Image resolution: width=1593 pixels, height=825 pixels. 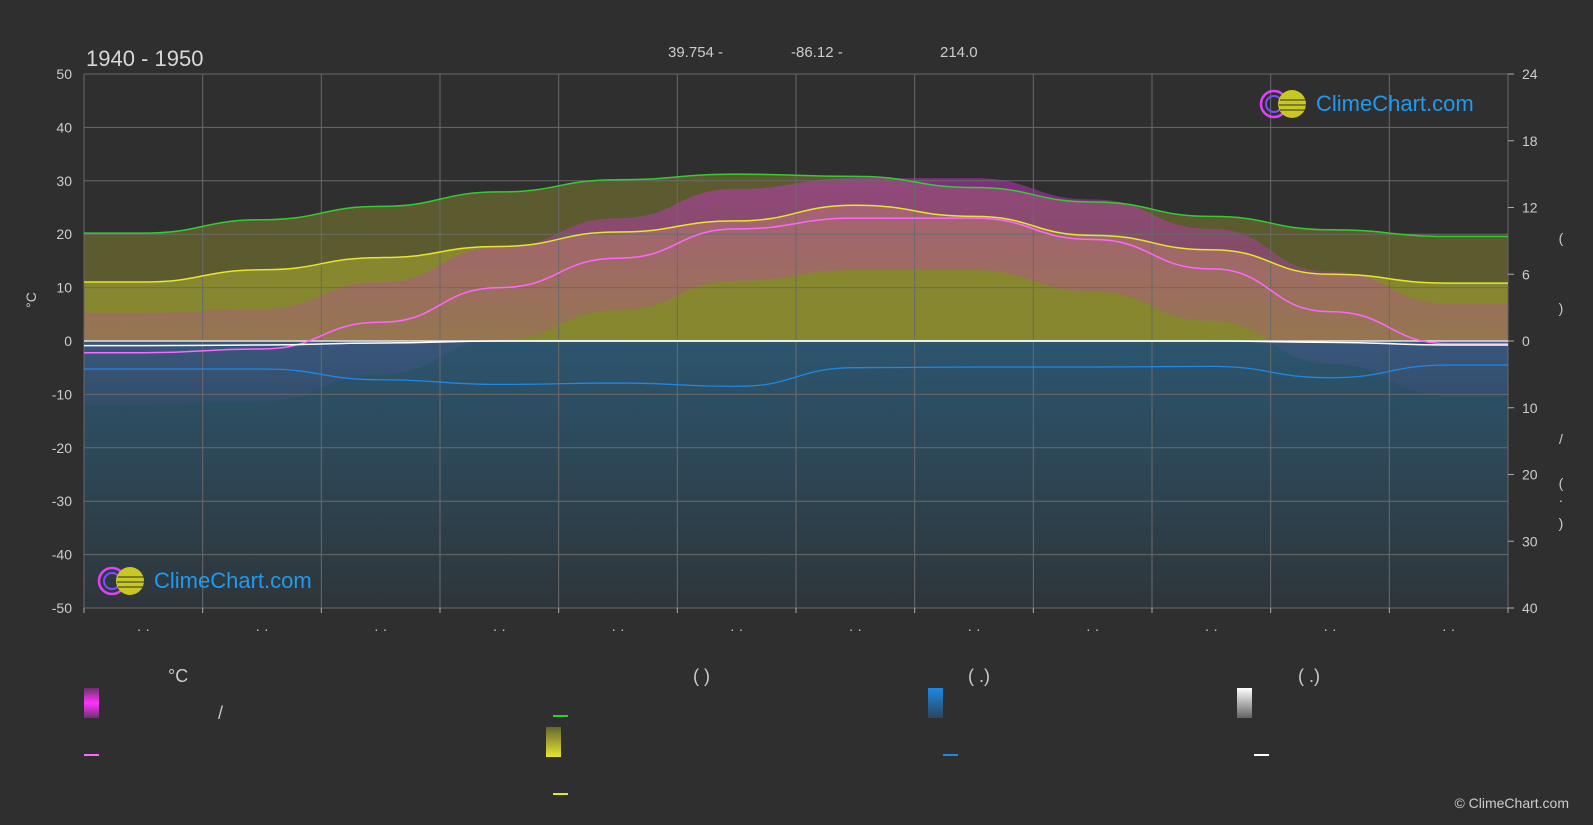 What do you see at coordinates (696, 52) in the screenshot?
I see `latitude: 39.754 -` at bounding box center [696, 52].